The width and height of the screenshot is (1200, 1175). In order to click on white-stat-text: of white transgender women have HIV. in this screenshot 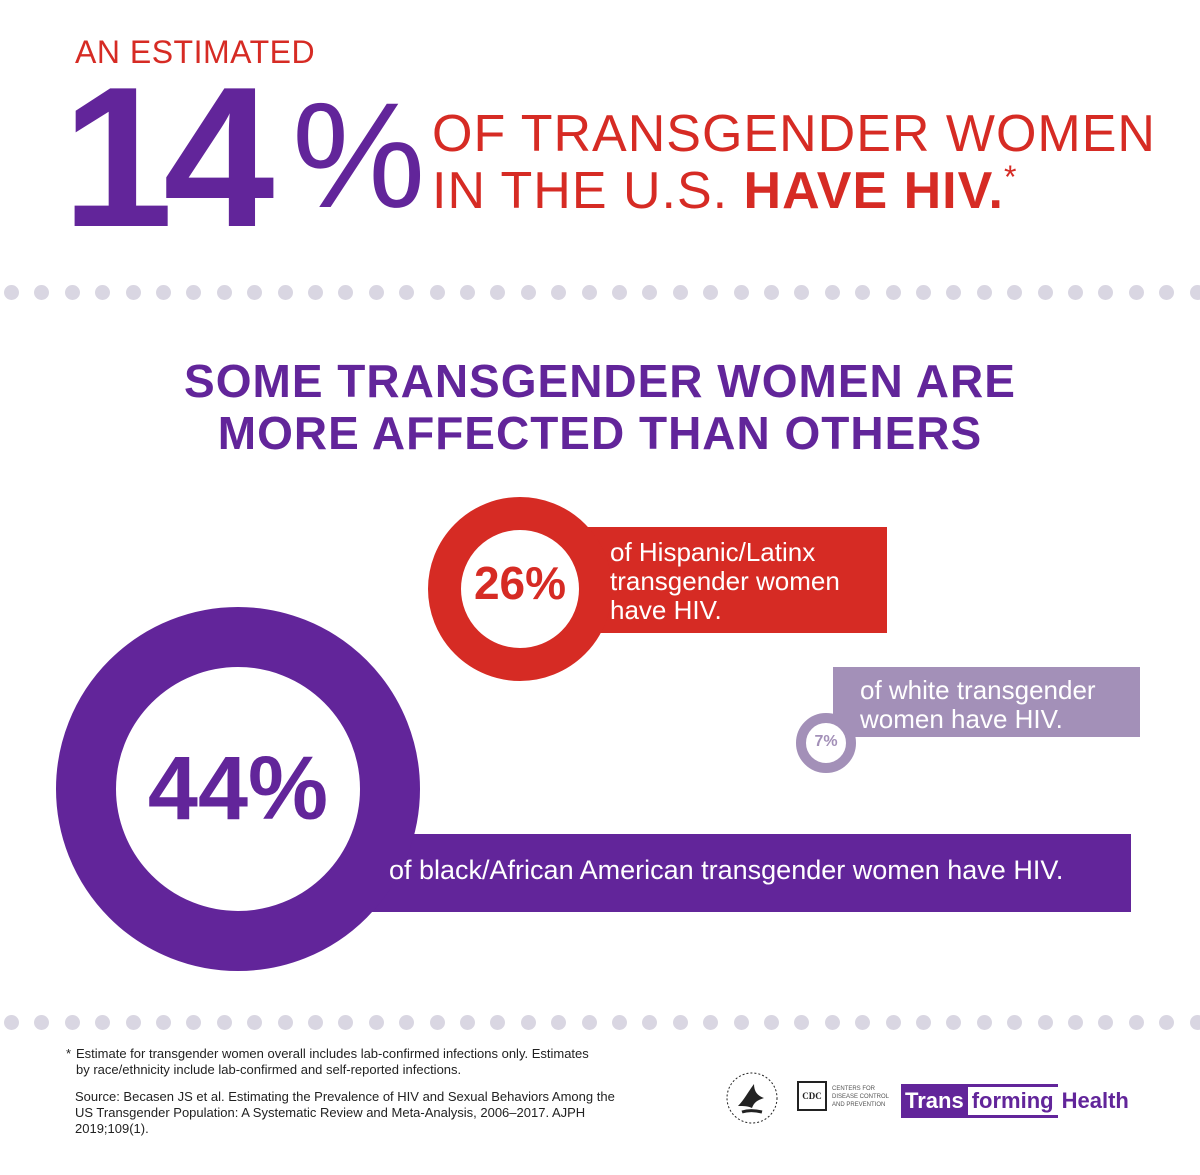, I will do `click(978, 705)`.